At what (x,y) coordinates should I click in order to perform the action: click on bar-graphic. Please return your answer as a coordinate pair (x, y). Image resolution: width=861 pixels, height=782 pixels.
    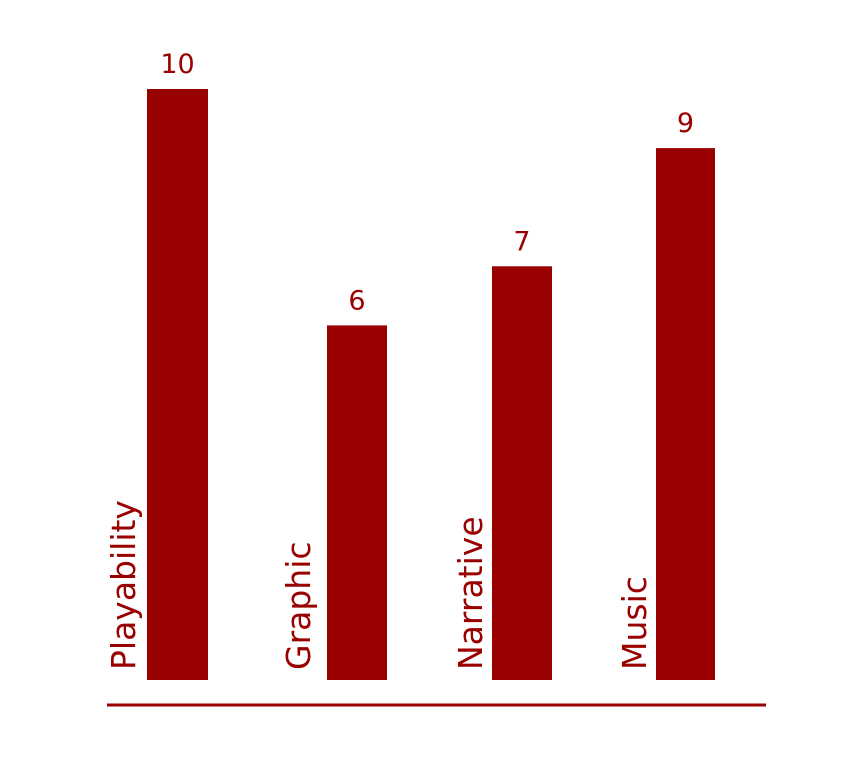
    Looking at the image, I should click on (357, 502).